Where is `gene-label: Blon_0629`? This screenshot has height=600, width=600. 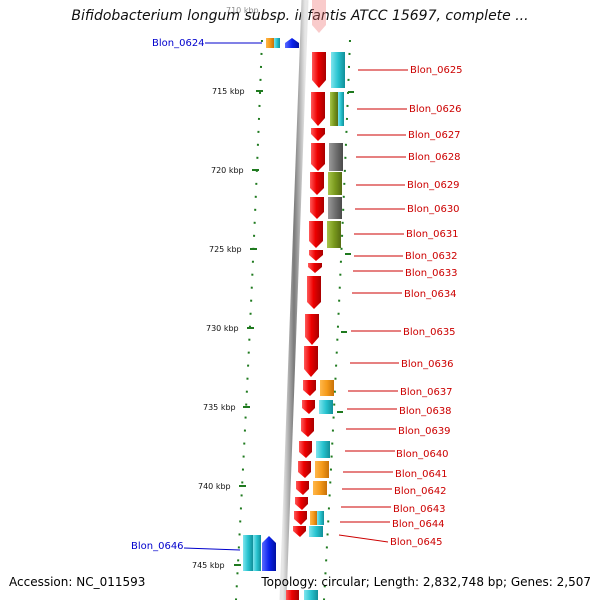
gene-label: Blon_0629 is located at coordinates (433, 185).